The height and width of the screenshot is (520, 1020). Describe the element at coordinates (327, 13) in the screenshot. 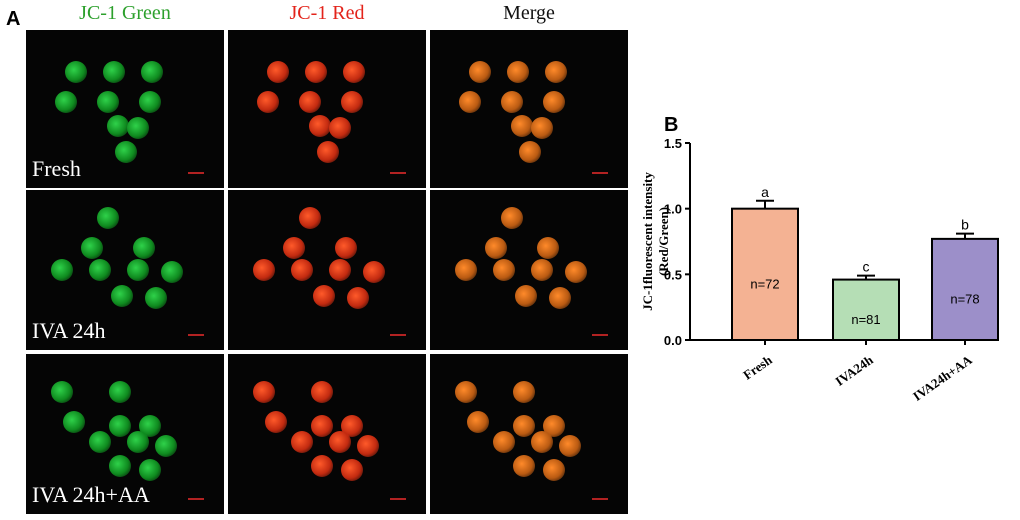

I see `column-header-2: JC-1 Red` at that location.